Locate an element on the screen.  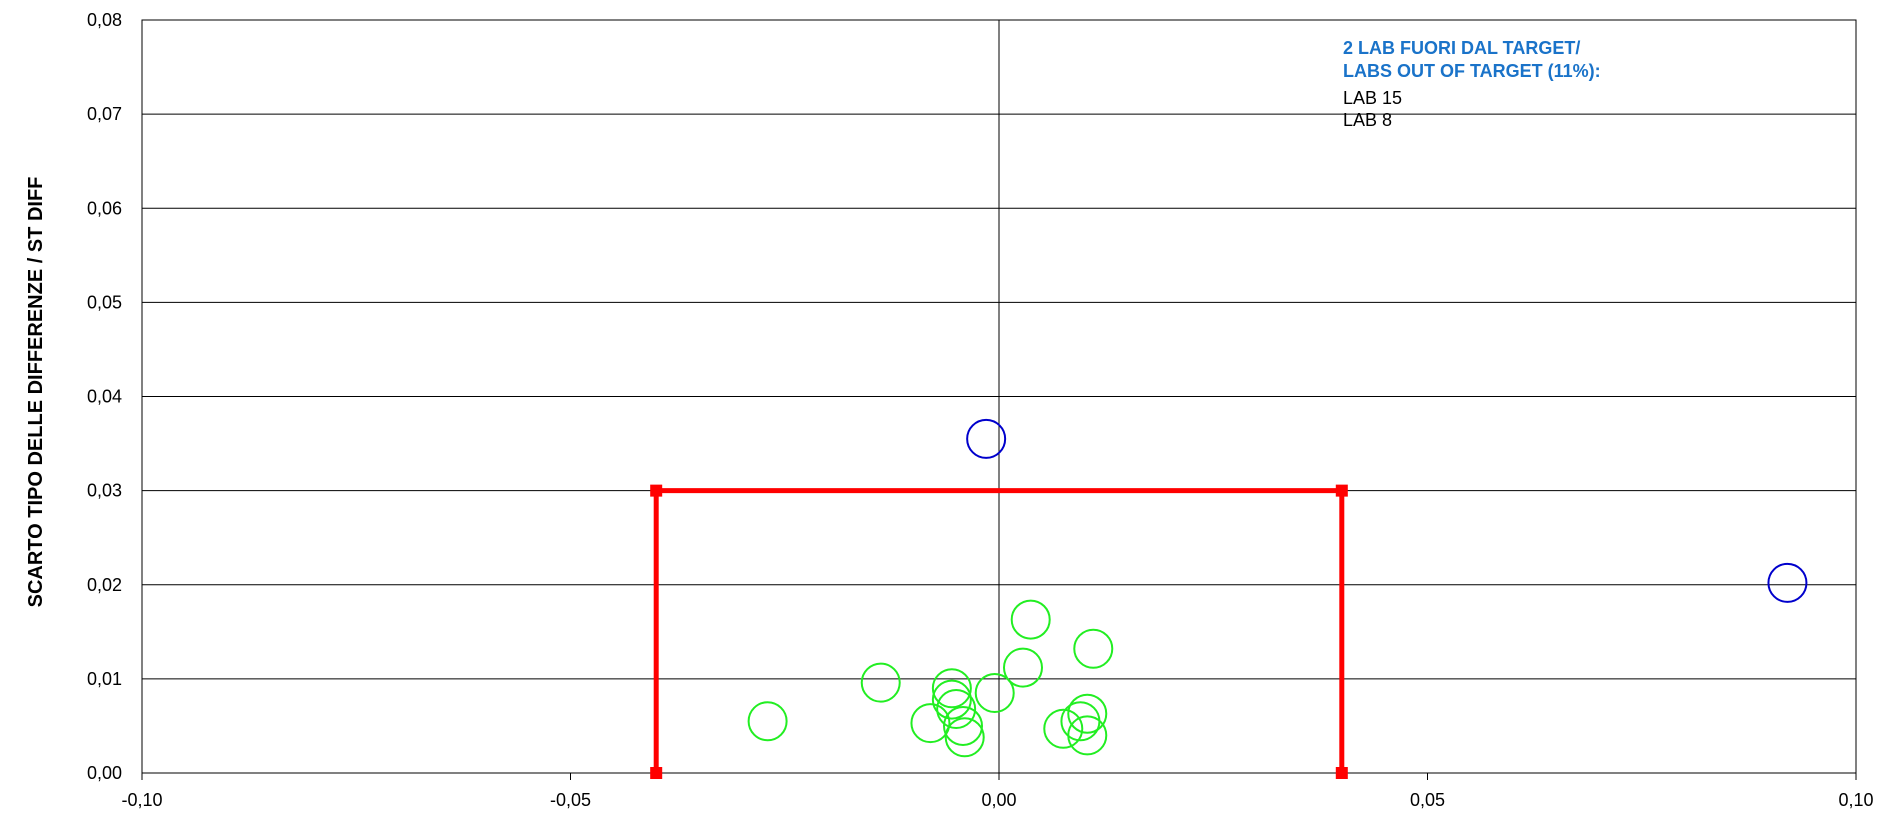
x-tick-label: -0,05 is located at coordinates (570, 800).